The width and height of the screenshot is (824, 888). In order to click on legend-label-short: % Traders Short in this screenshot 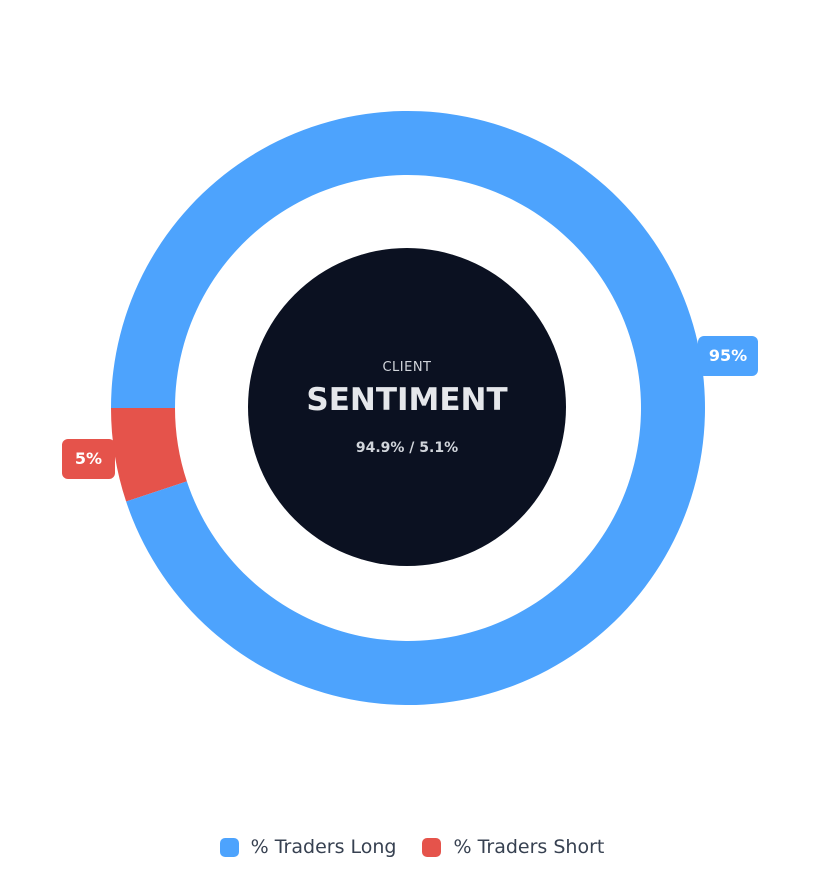, I will do `click(529, 847)`.